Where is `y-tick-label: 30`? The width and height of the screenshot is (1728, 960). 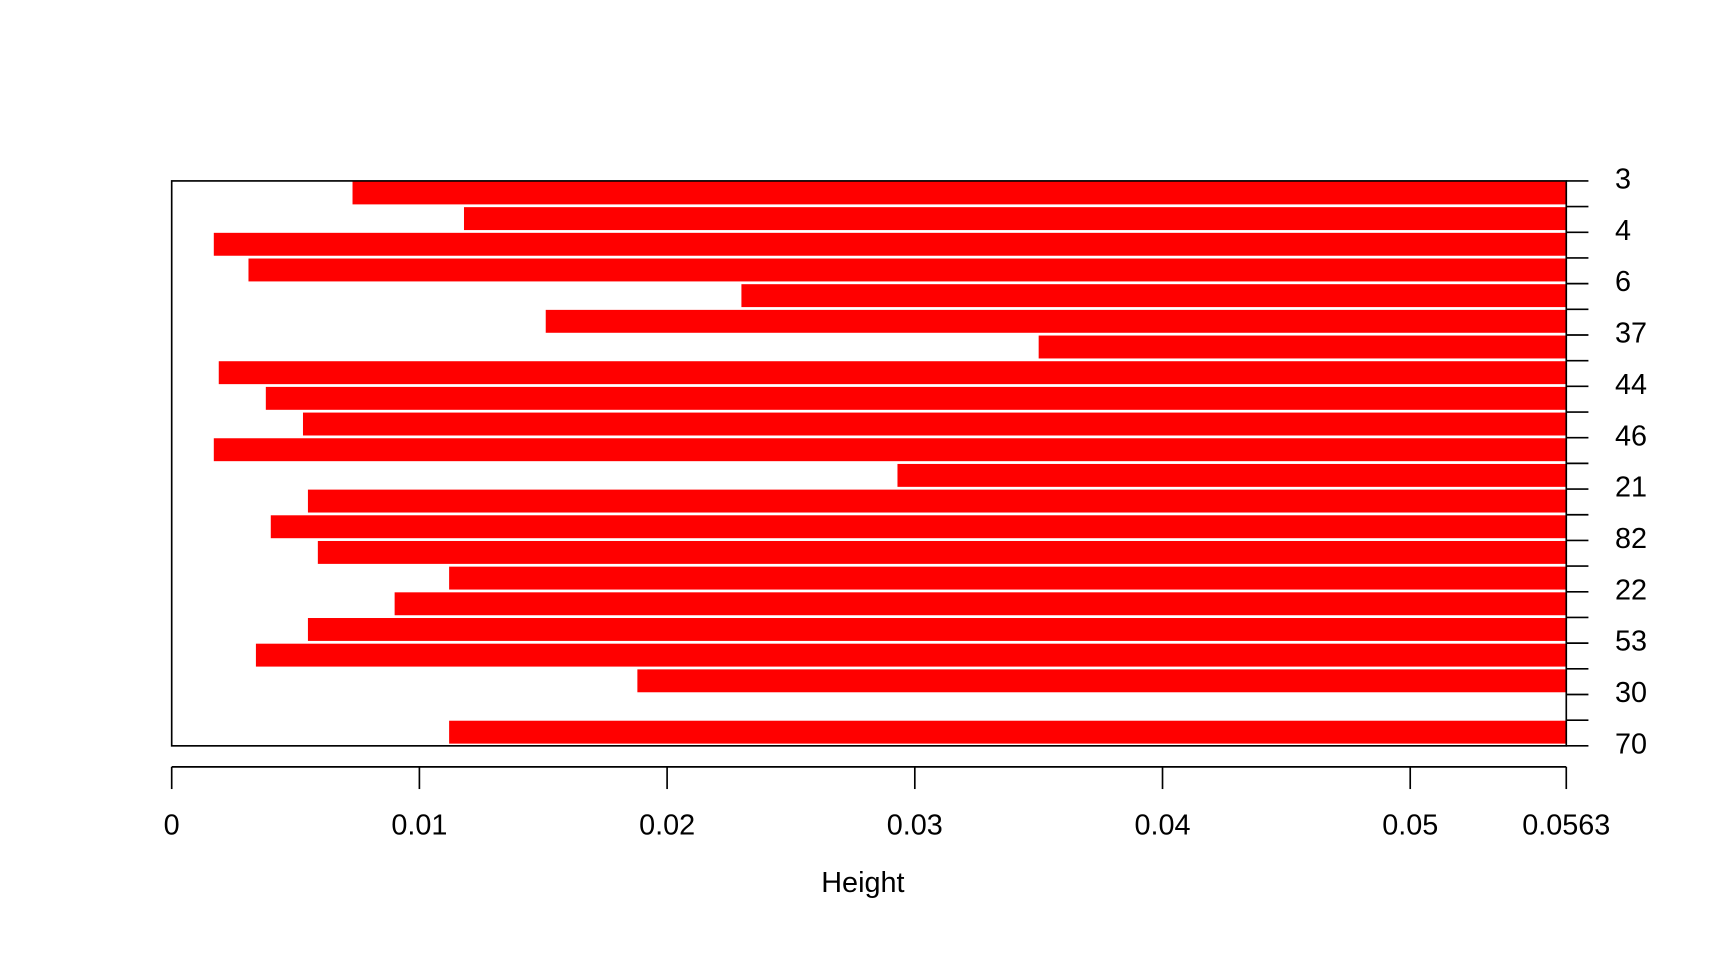
y-tick-label: 30 is located at coordinates (1631, 693).